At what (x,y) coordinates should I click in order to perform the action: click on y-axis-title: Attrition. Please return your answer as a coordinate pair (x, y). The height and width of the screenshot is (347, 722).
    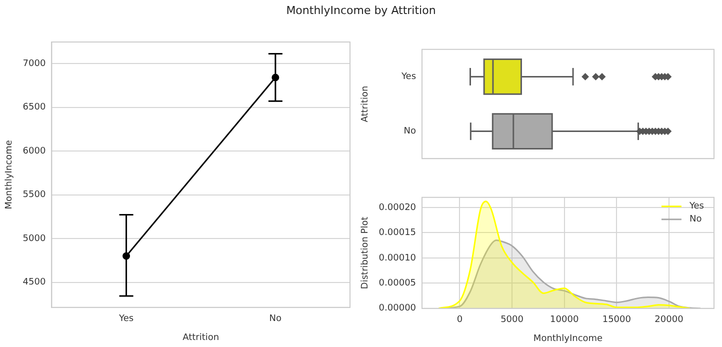
    Looking at the image, I should click on (365, 104).